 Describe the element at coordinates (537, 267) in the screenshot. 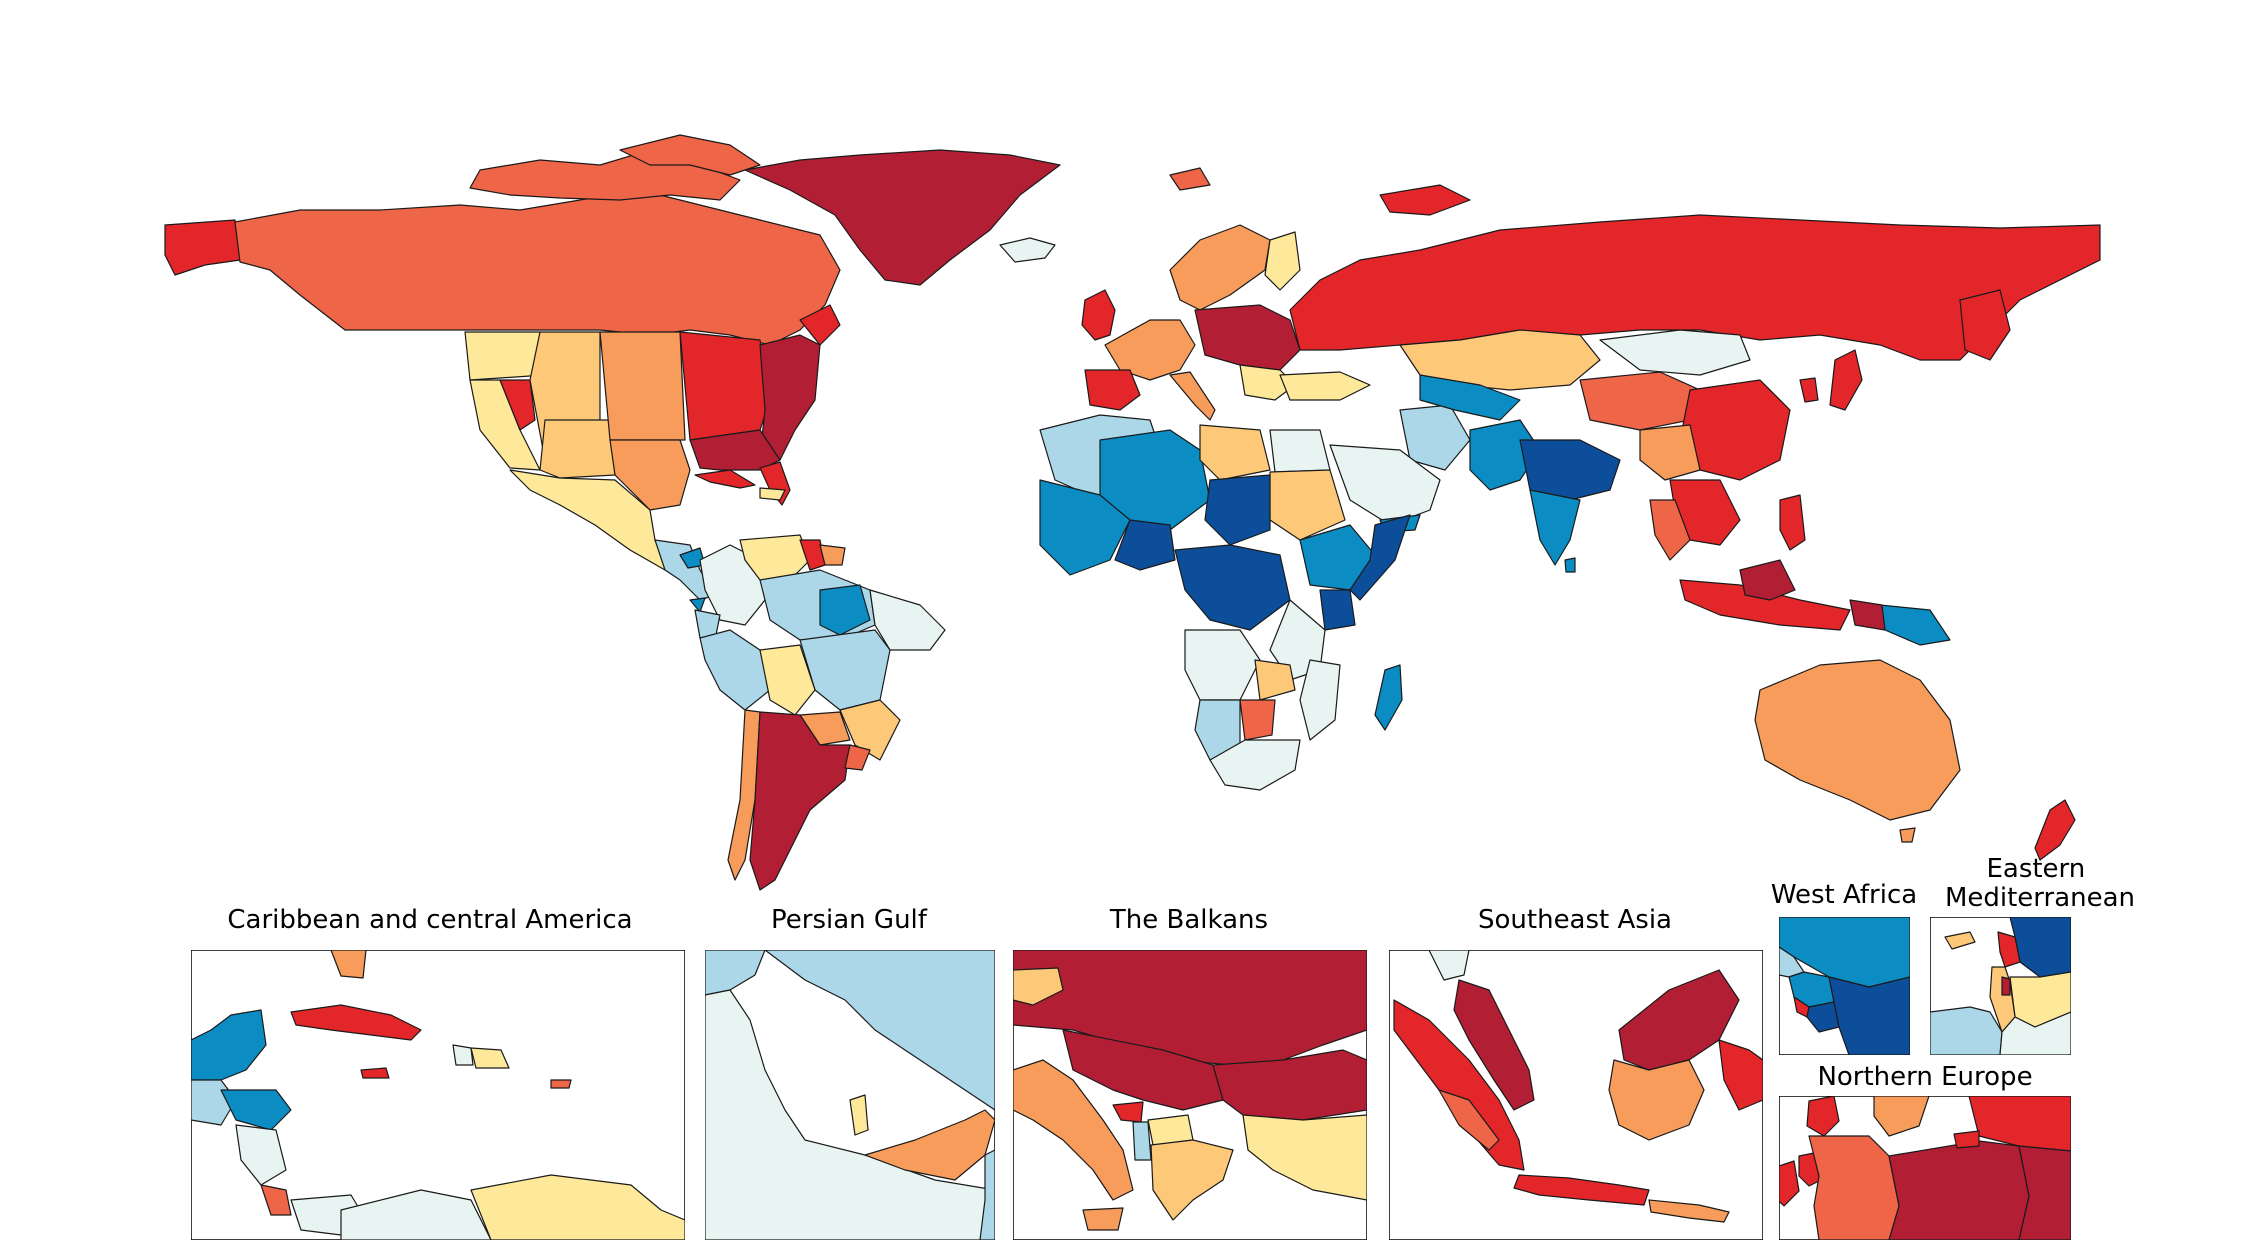

I see `region-canada` at that location.